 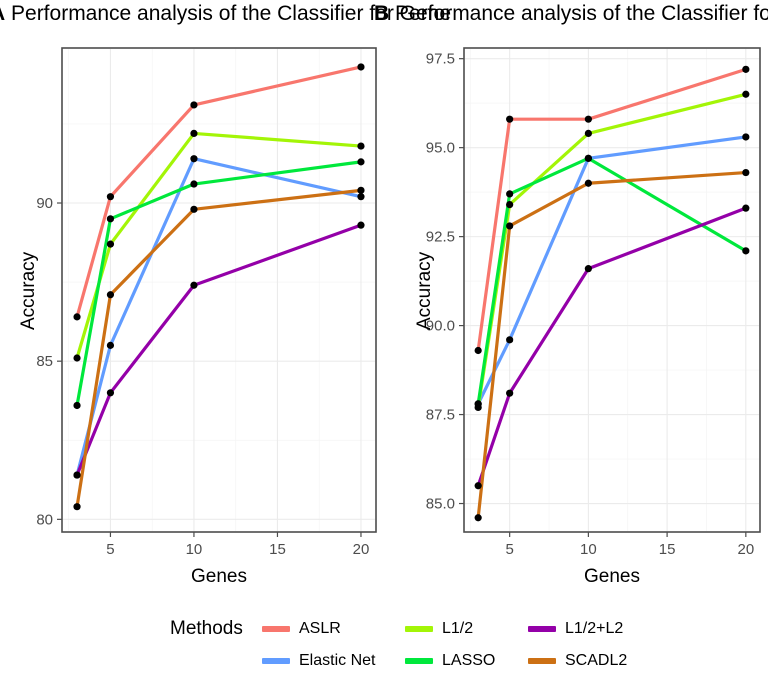 I want to click on y-axis-tick-label: 80, so click(x=44, y=519).